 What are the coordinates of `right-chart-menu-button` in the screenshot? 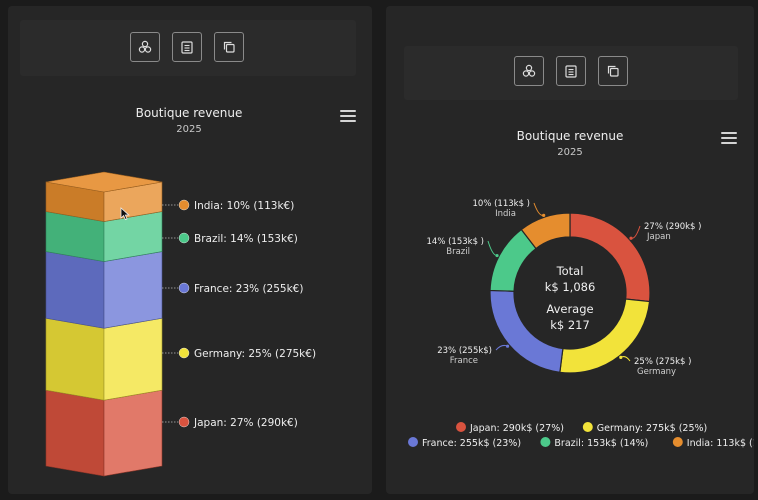 It's located at (729, 138).